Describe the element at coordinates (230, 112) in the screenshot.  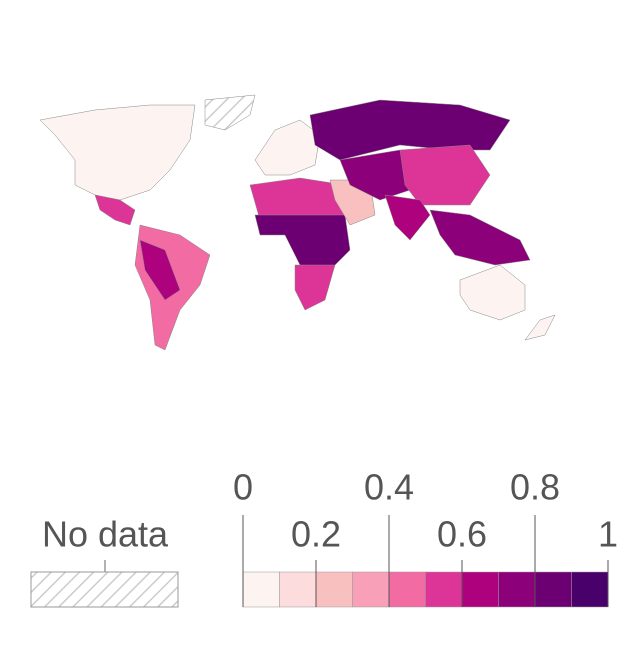
I see `greenland` at that location.